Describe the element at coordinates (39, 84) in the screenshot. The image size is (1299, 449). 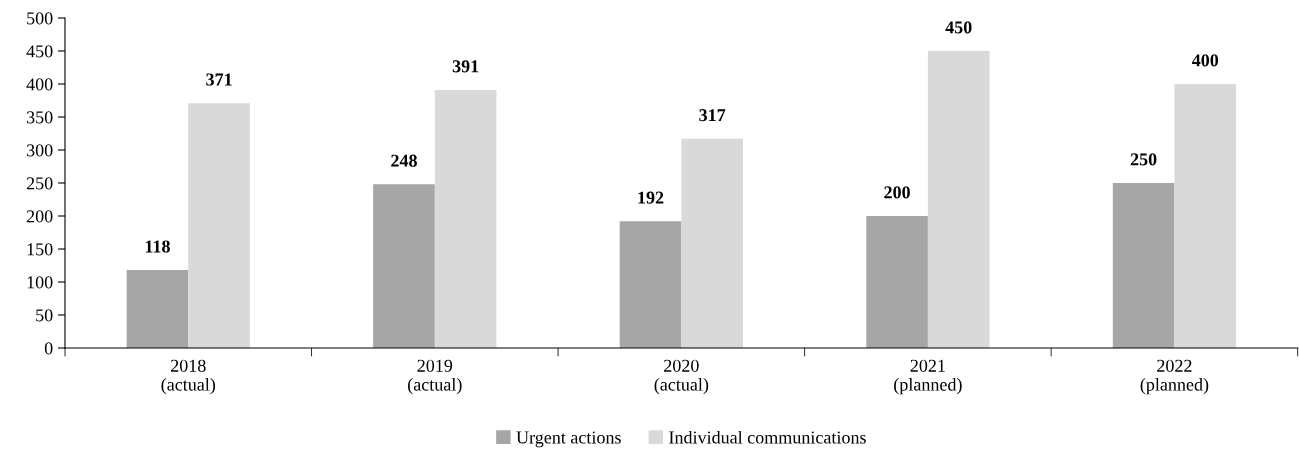
I see `y-tick-label: 400` at that location.